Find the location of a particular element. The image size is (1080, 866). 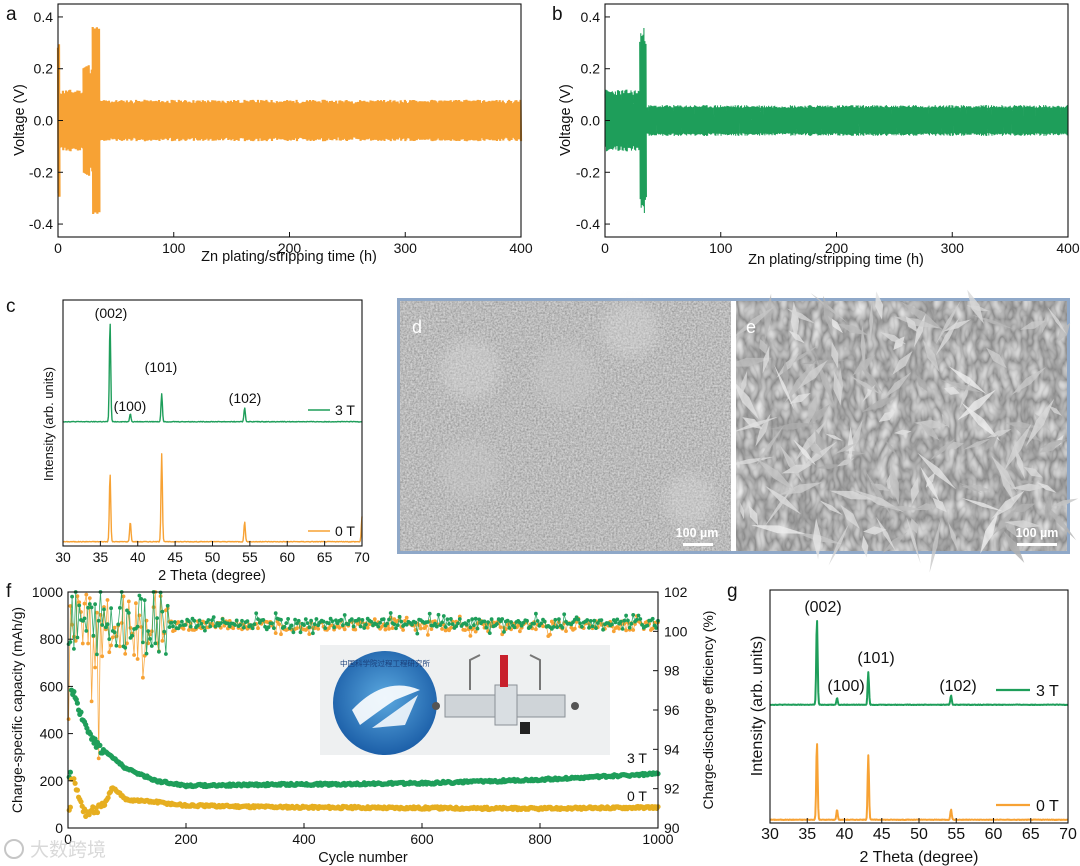

g-label-101: (101) is located at coordinates (875, 658).